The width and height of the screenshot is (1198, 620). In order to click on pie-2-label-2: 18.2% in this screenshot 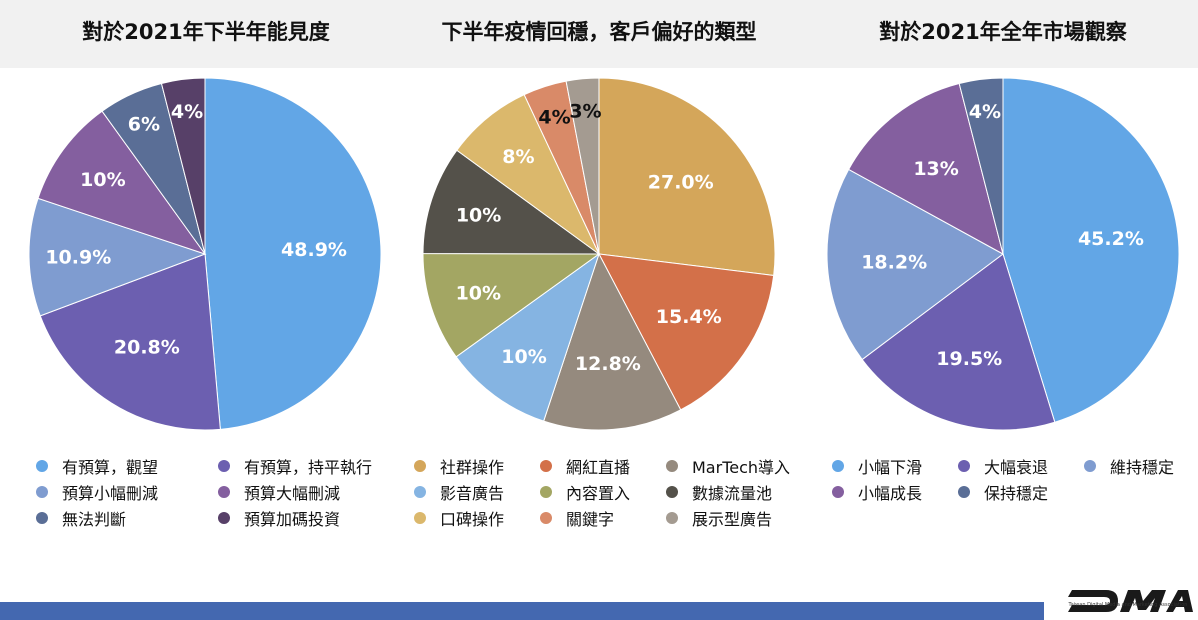, I will do `click(894, 263)`.